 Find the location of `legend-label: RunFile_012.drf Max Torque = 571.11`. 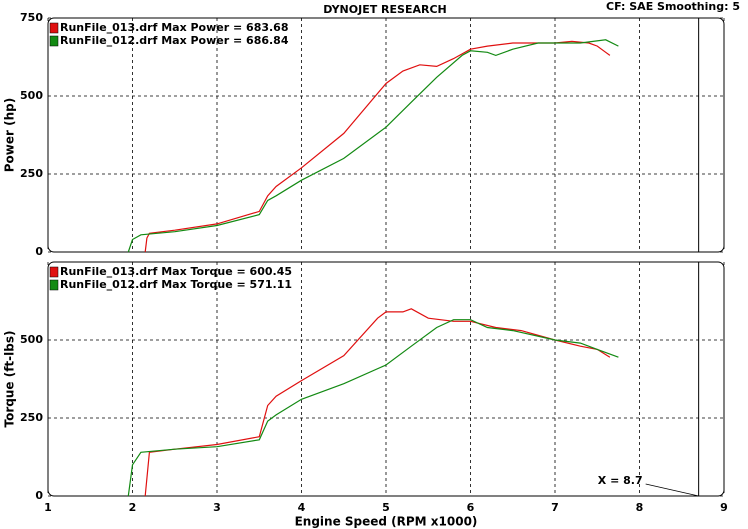

legend-label: RunFile_012.drf Max Torque = 571.11 is located at coordinates (176, 284).